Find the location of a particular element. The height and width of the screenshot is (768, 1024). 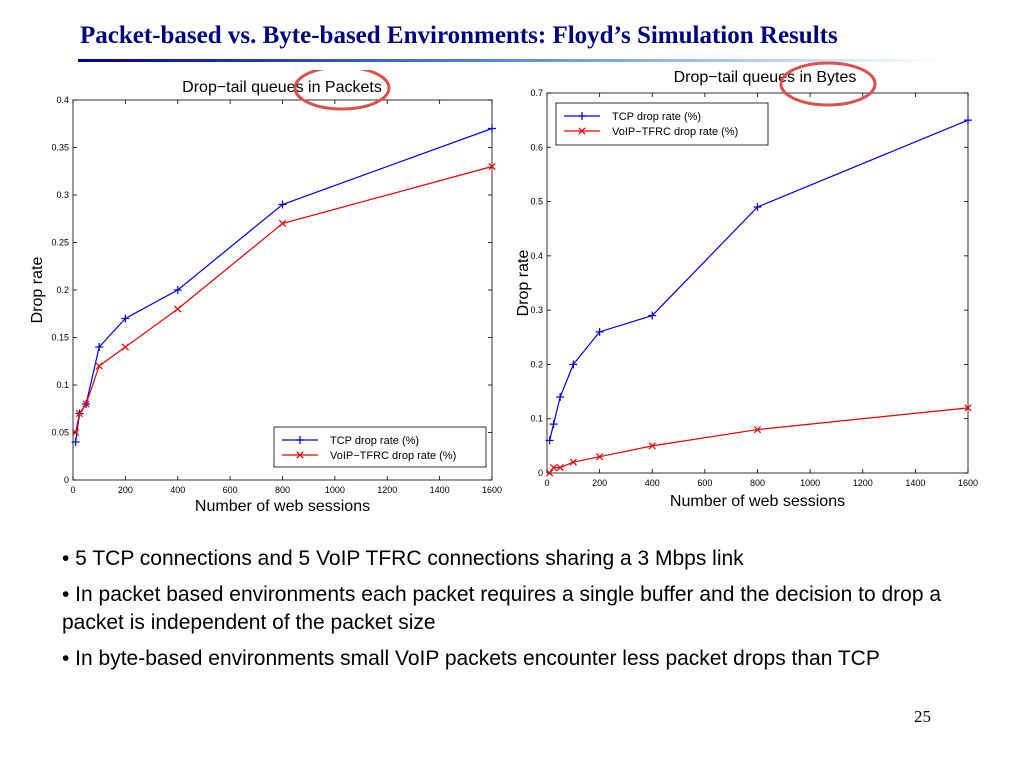

chart-title: Drop−tail queues in Packets is located at coordinates (282, 87).